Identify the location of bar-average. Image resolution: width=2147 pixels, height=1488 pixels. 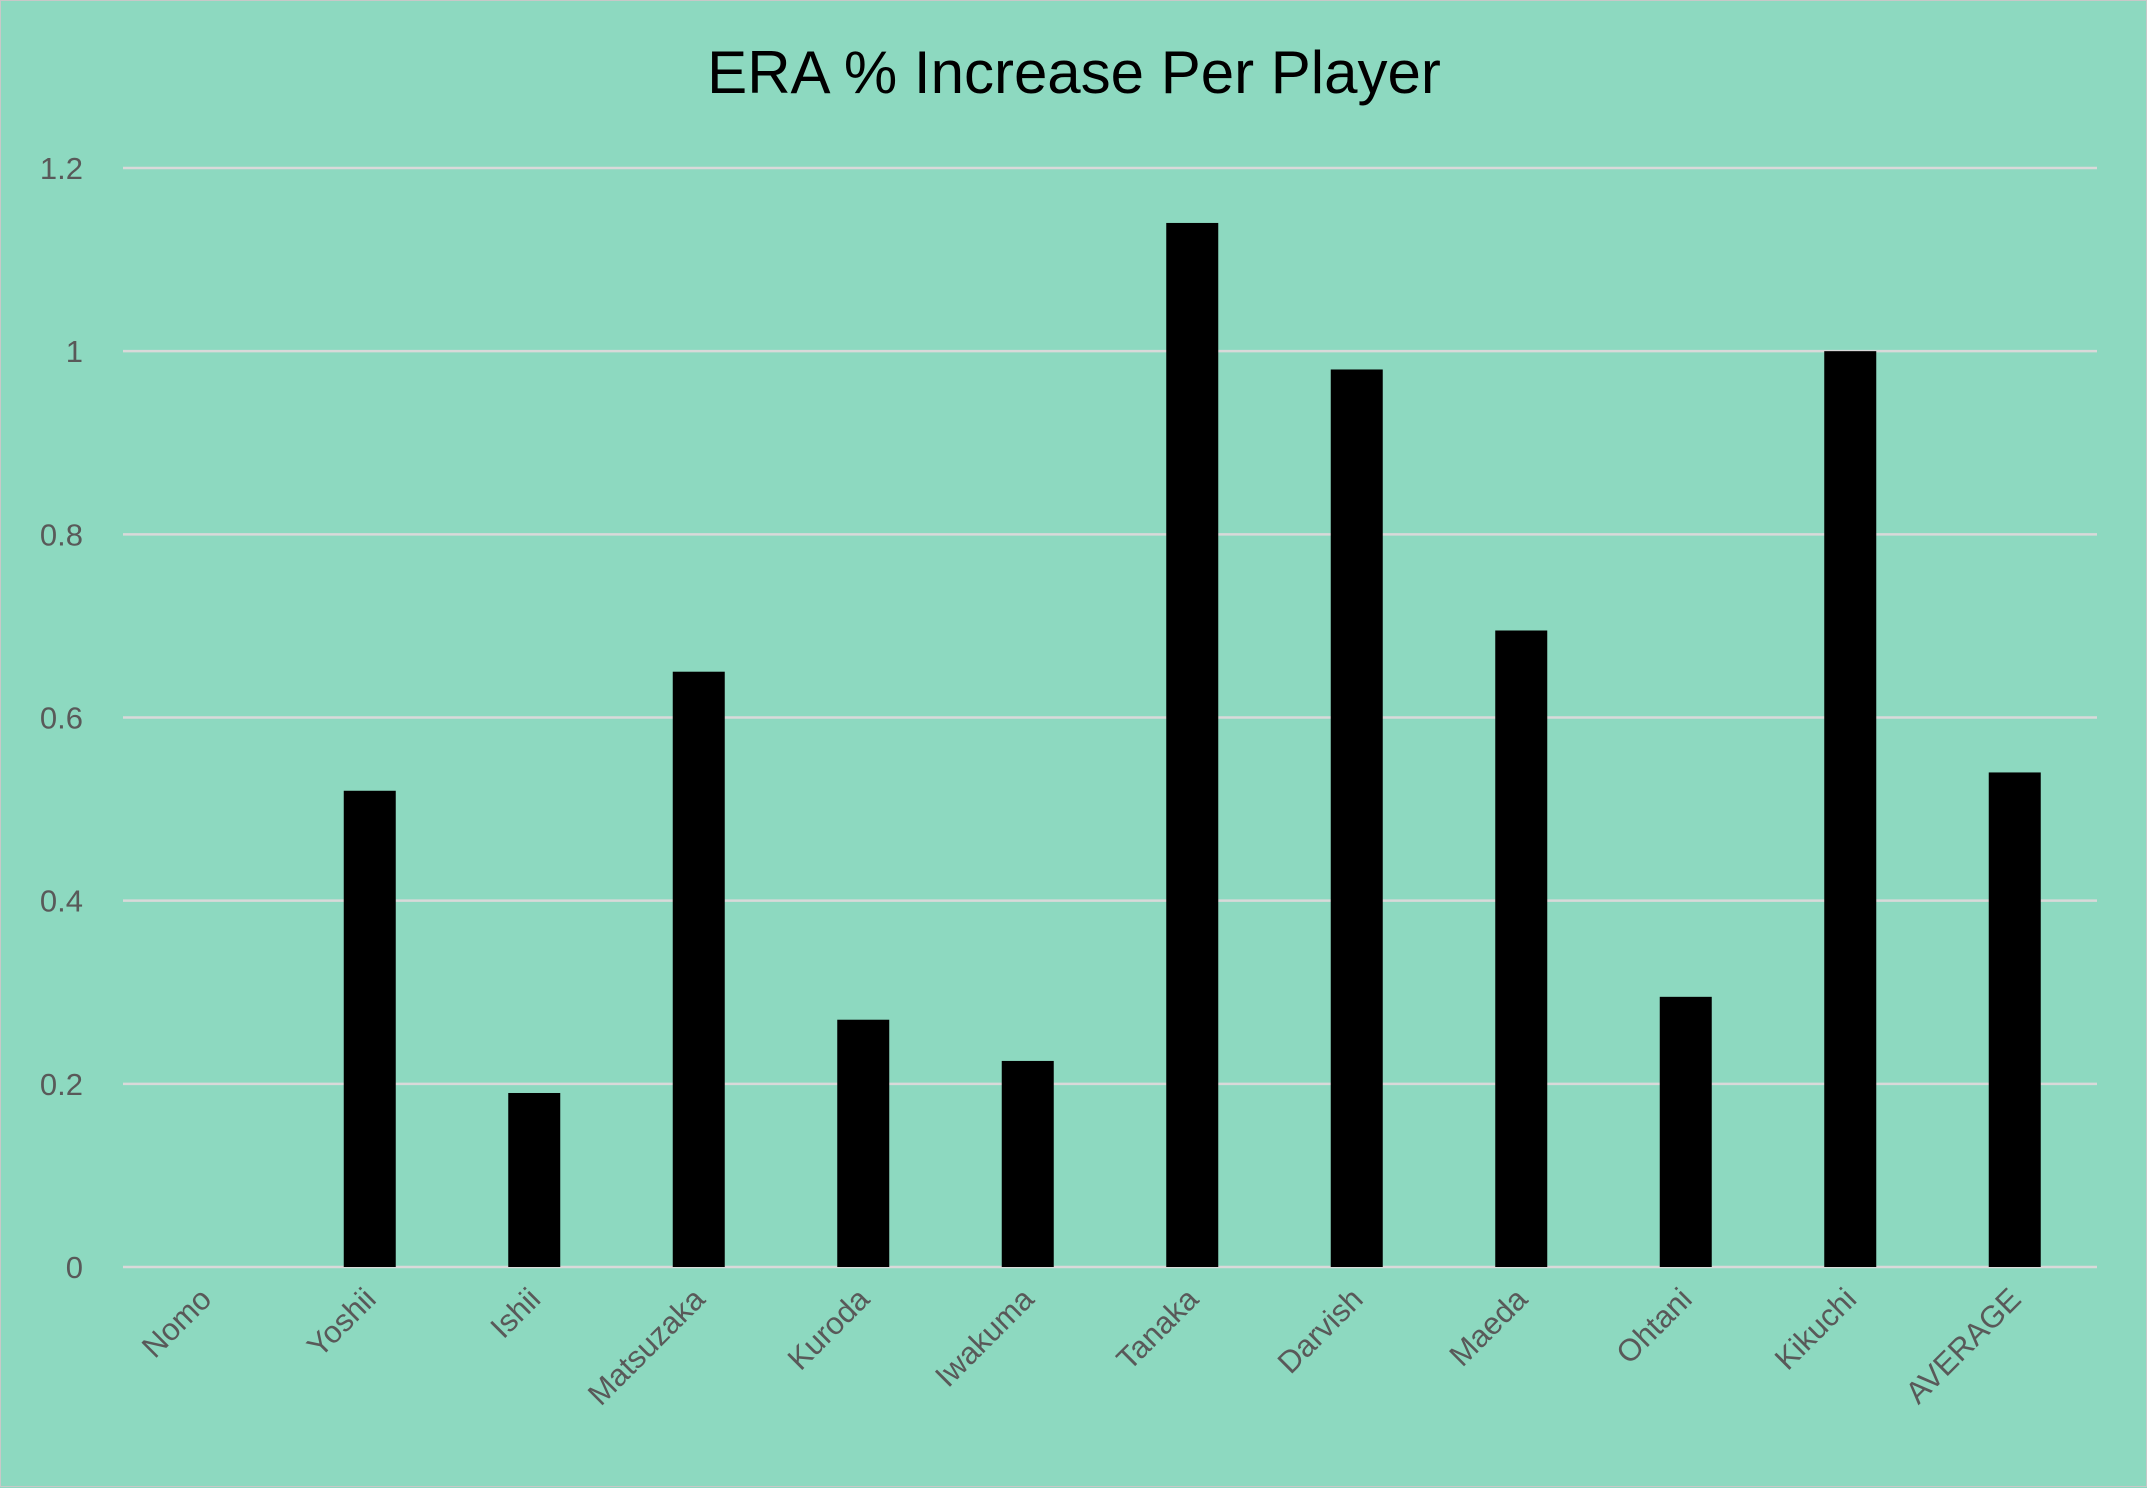
(2014, 1019).